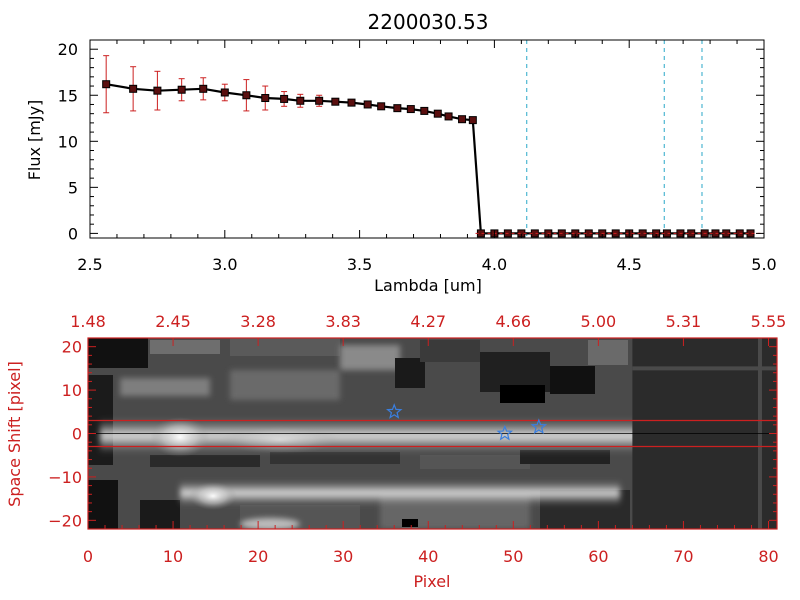 This screenshot has height=600, width=800. I want to click on wavelength-tick-label: 5.55, so click(769, 321).